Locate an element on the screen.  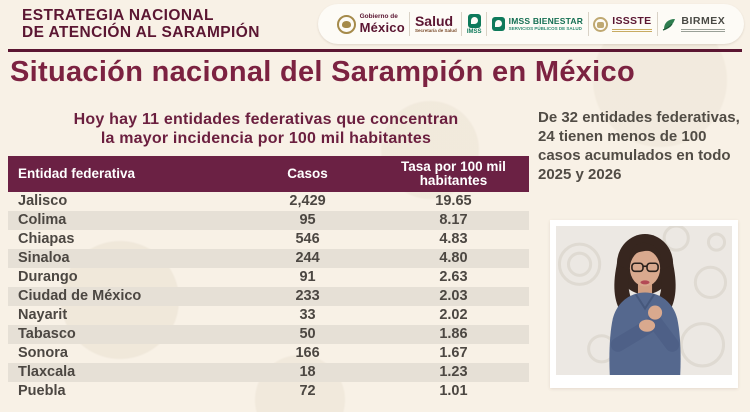
table-row: Ciudad de México 233 2.03 is located at coordinates (268, 296).